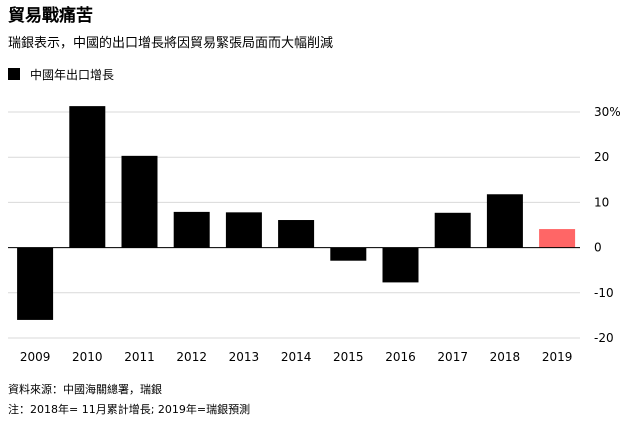  I want to click on source-note: 資料來源：中國海關總署，瑞銀, so click(85, 389).